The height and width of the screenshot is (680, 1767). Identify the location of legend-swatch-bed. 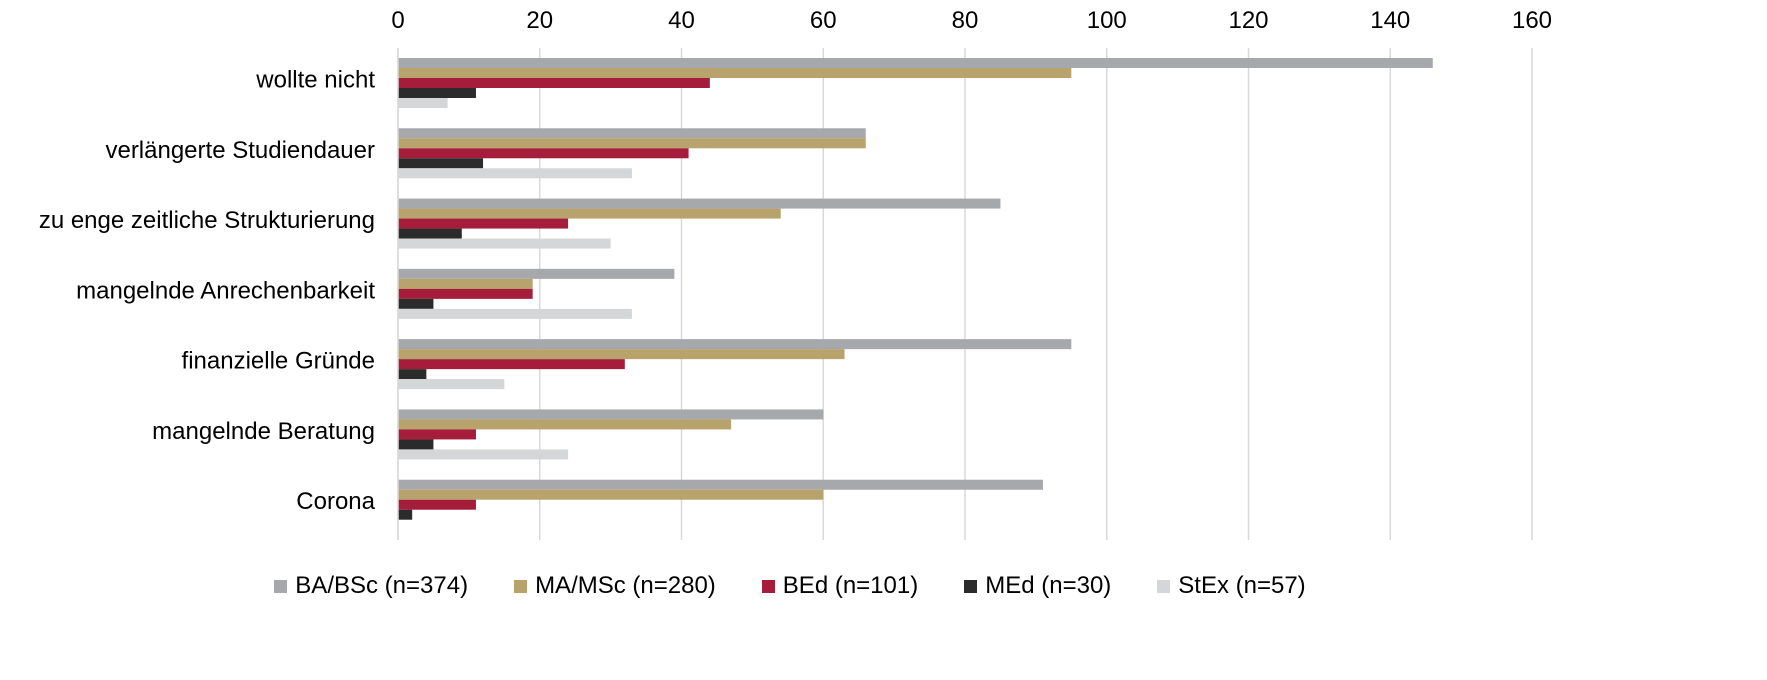
(768, 586).